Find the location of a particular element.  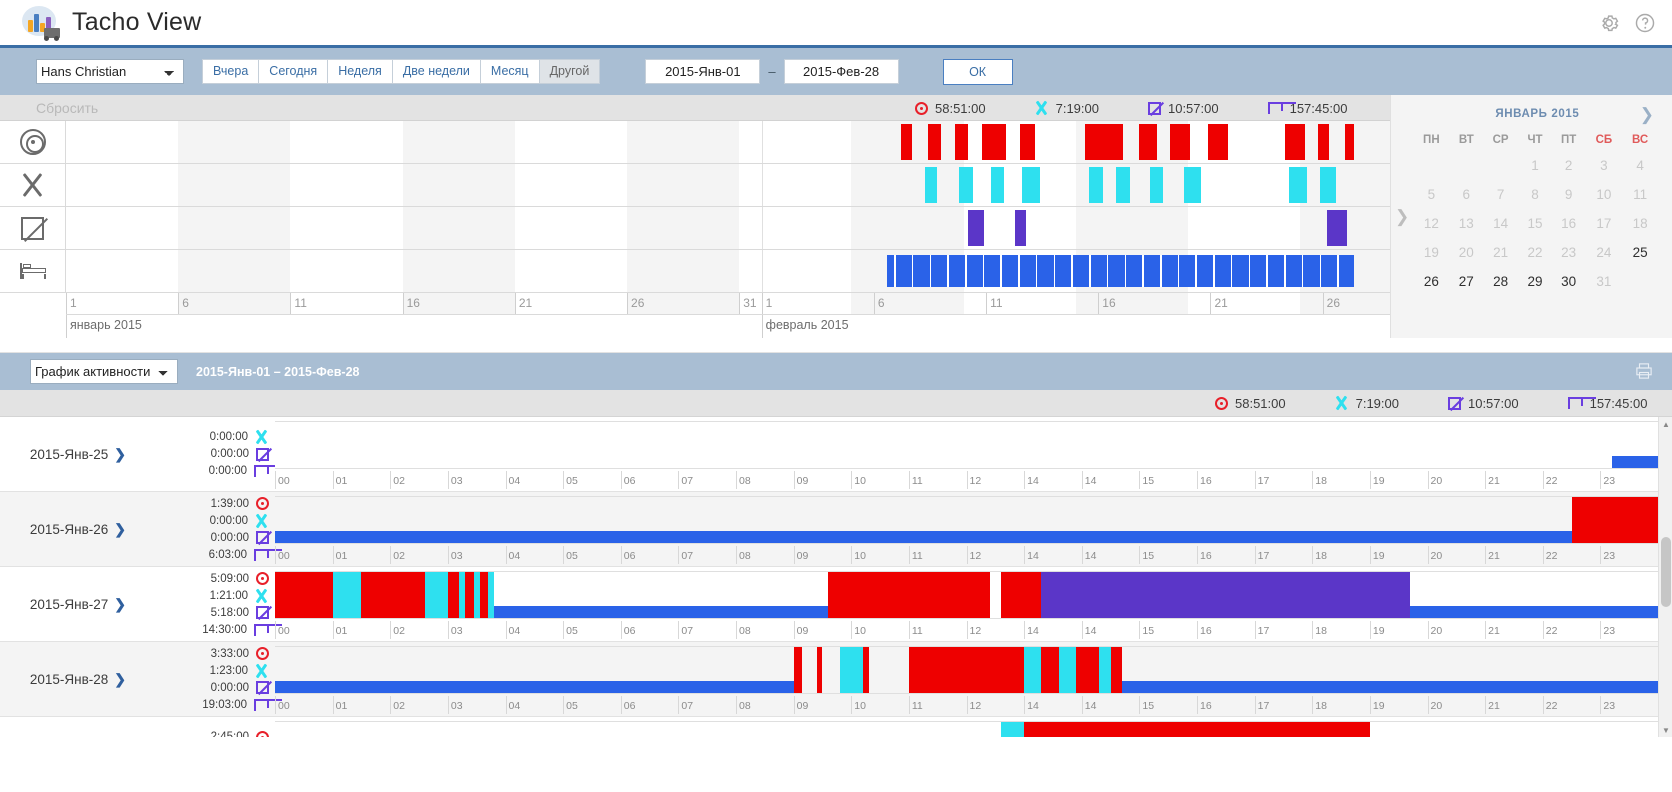

hour-tick: 01 is located at coordinates (341, 481).